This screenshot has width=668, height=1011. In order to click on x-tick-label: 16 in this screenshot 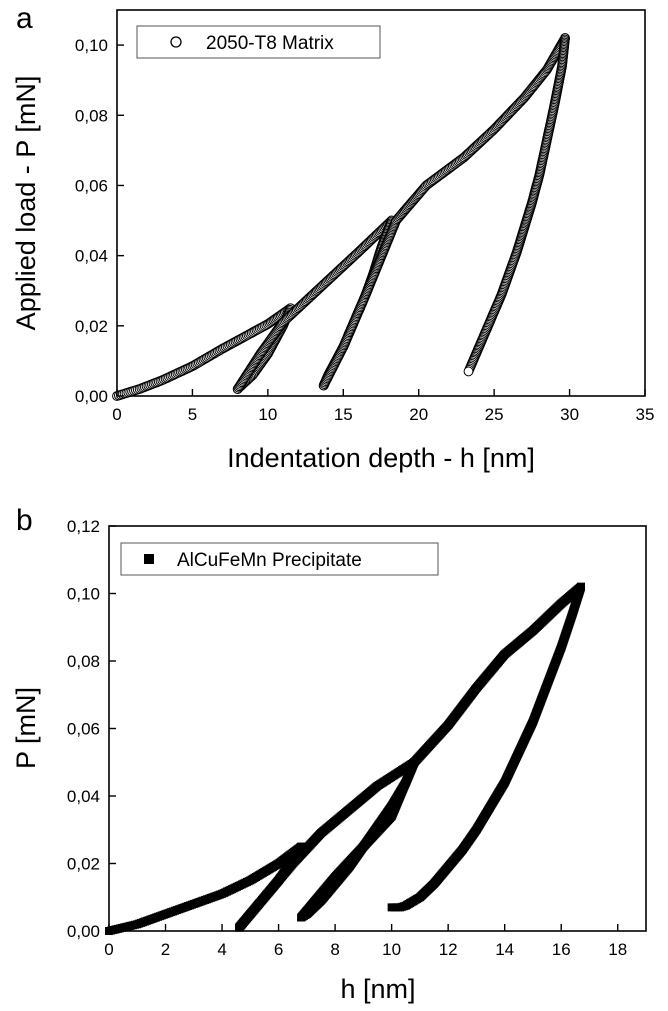, I will do `click(561, 949)`.